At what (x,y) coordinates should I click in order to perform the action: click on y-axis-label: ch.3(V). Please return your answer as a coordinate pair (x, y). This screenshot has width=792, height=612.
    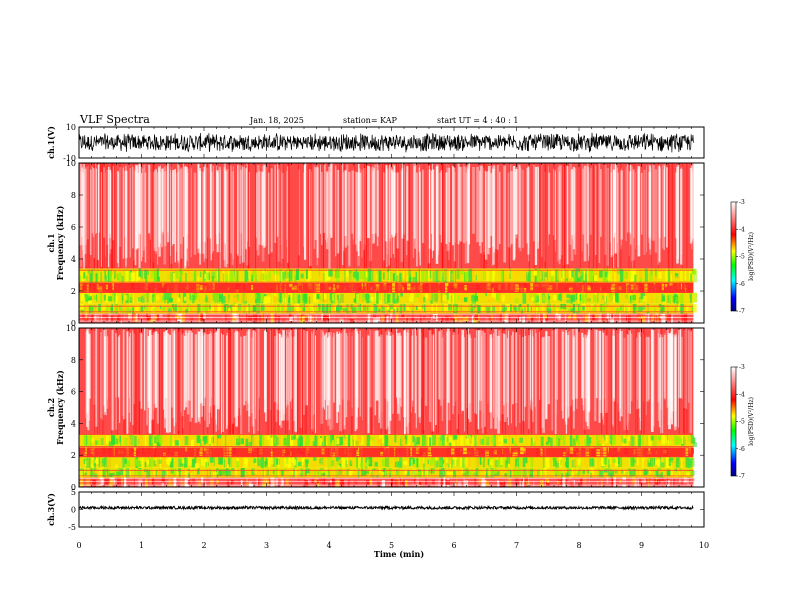
    Looking at the image, I should click on (51, 509).